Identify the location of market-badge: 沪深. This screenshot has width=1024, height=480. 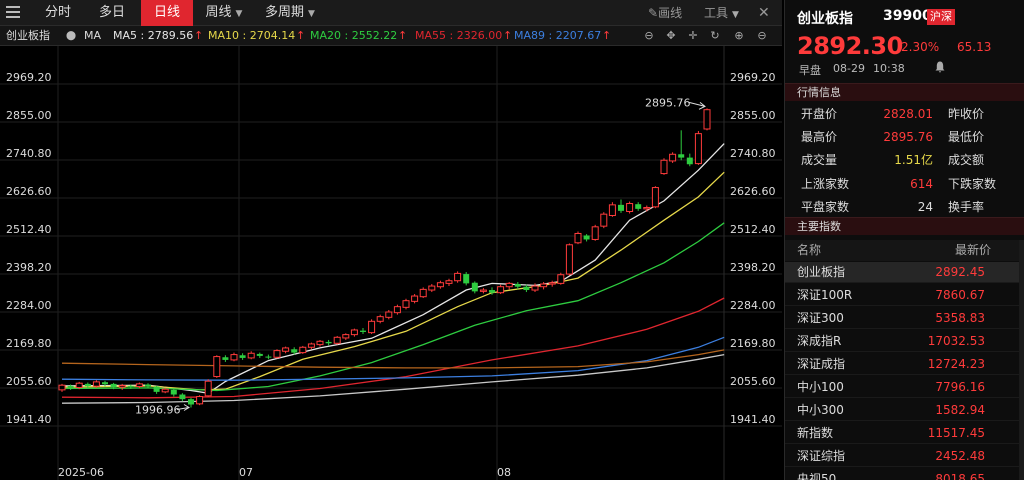
(941, 17).